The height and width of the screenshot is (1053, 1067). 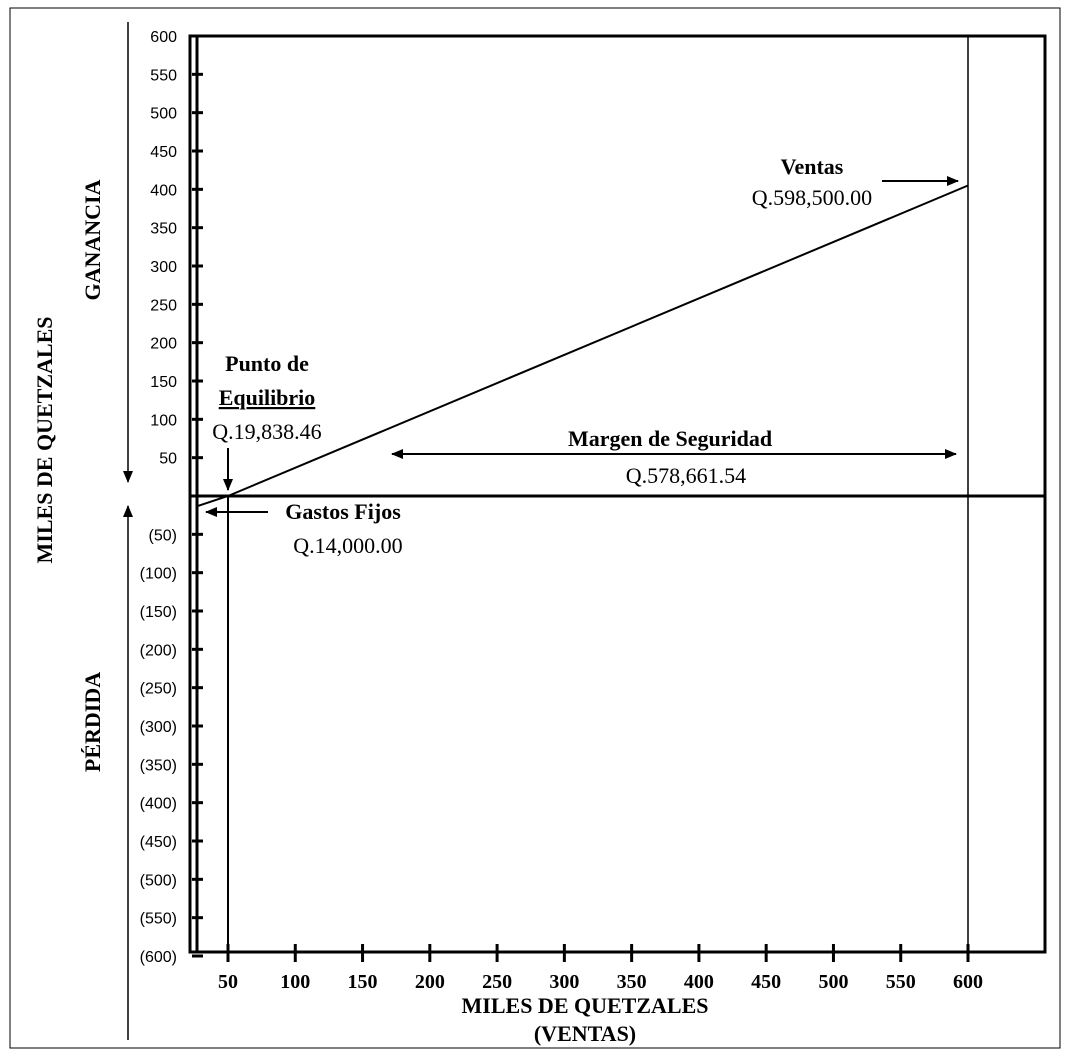 I want to click on x-tick-labels: 50 100 150 200 250 300 350 400 450 500 550 600, so click(x=600, y=982).